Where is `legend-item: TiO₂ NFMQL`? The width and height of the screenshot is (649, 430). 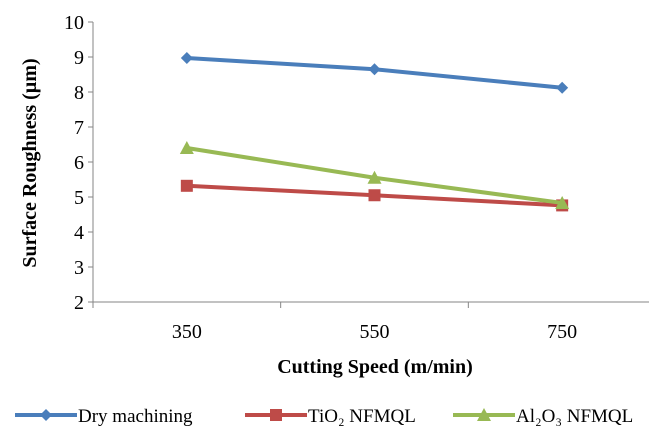
legend-item: TiO₂ NFMQL is located at coordinates (330, 416).